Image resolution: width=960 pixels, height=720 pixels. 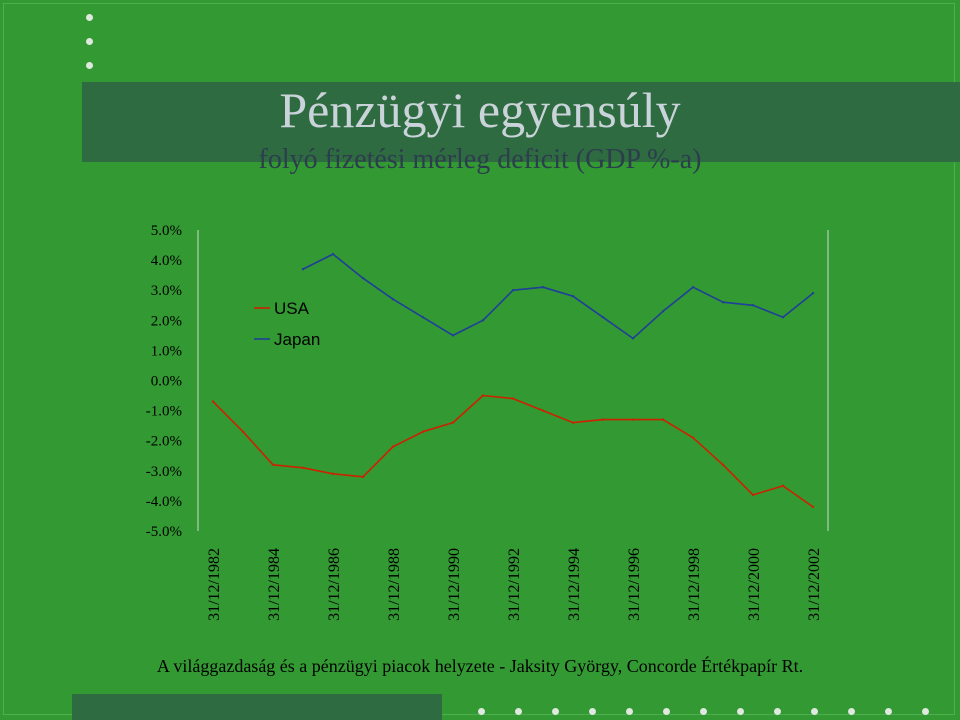 I want to click on x-tick-label: 31/12/1992, so click(x=514, y=584).